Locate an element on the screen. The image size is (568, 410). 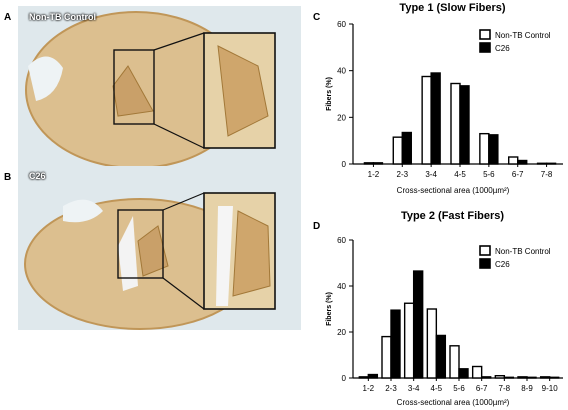
chart-d-x-tick-label: 1-2 is located at coordinates (369, 388).